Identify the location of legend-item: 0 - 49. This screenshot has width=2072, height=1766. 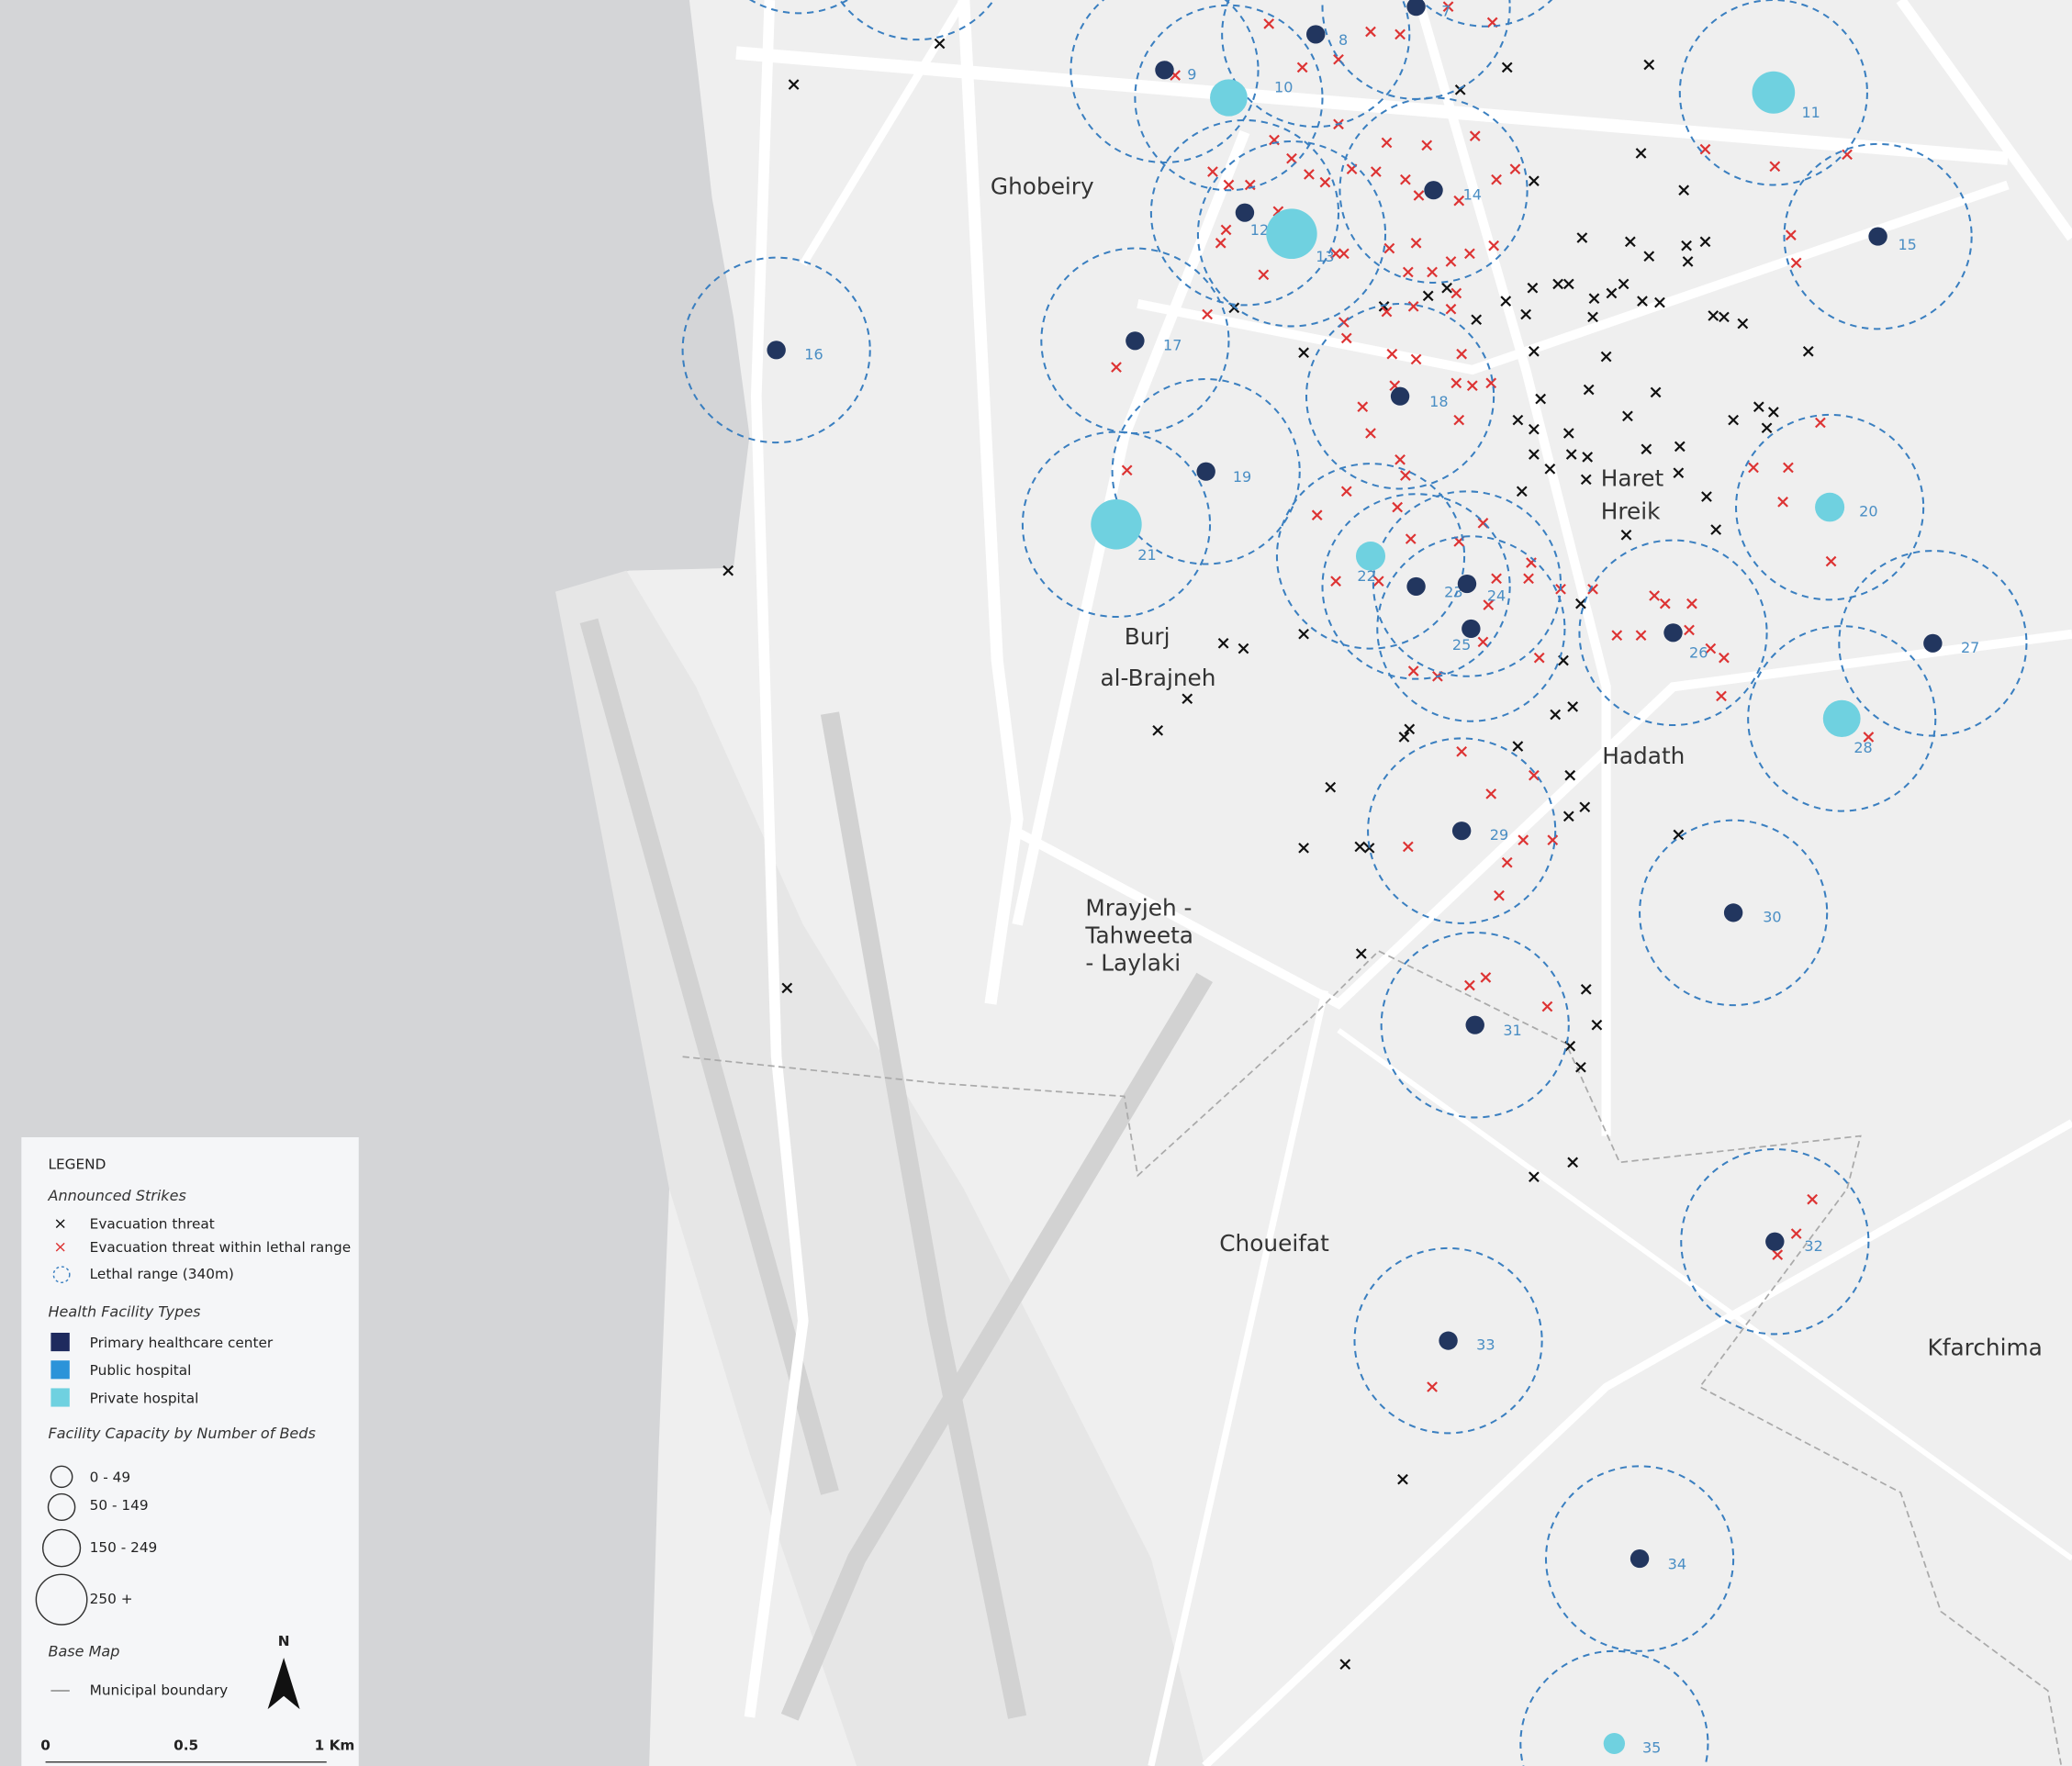
(110, 1478).